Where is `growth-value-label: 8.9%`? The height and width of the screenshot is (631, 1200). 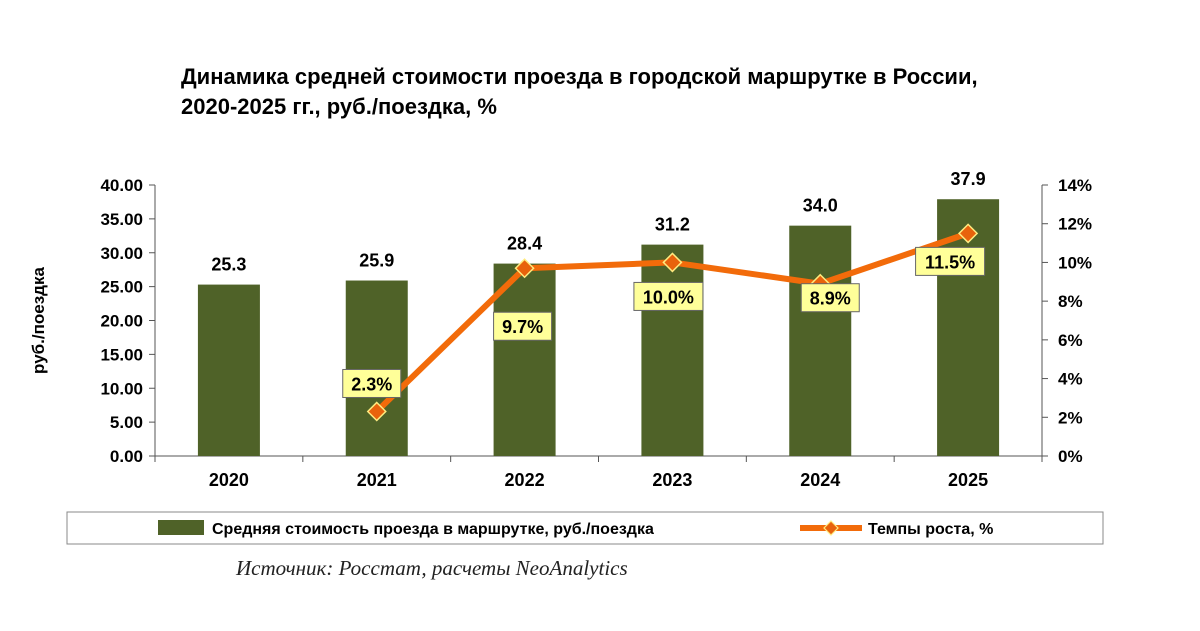 growth-value-label: 8.9% is located at coordinates (830, 299).